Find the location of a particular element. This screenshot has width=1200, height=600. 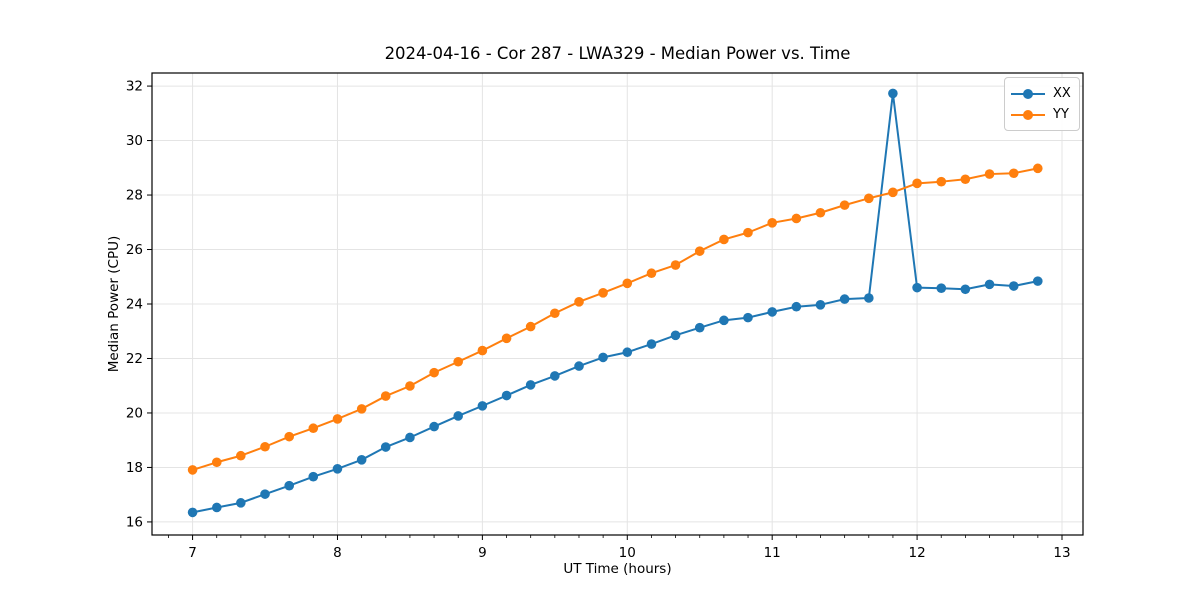

legend-item-yy: YY is located at coordinates (1041, 114).